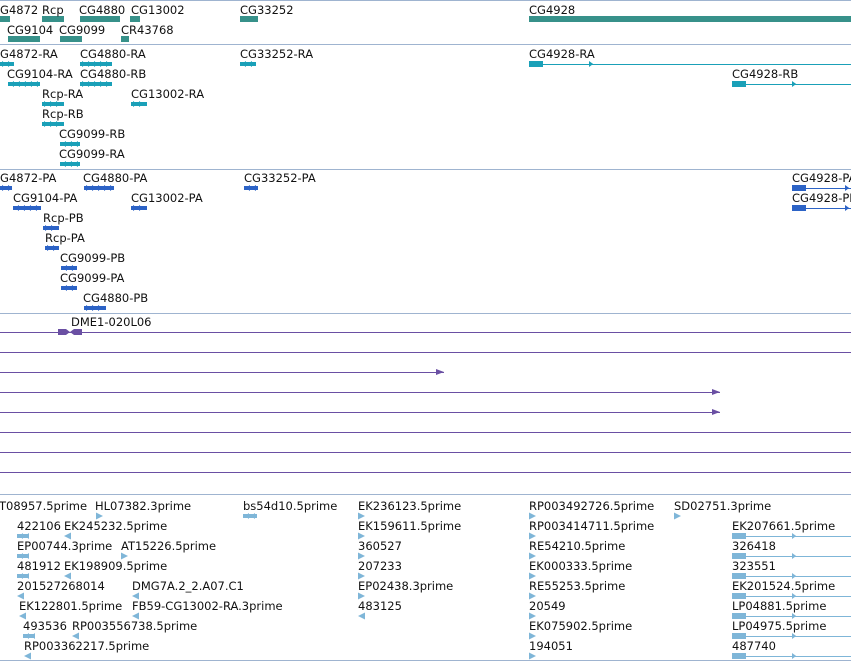 The height and width of the screenshot is (661, 851). What do you see at coordinates (40, 77) in the screenshot?
I see `transcript-feature: CG9104-RA` at bounding box center [40, 77].